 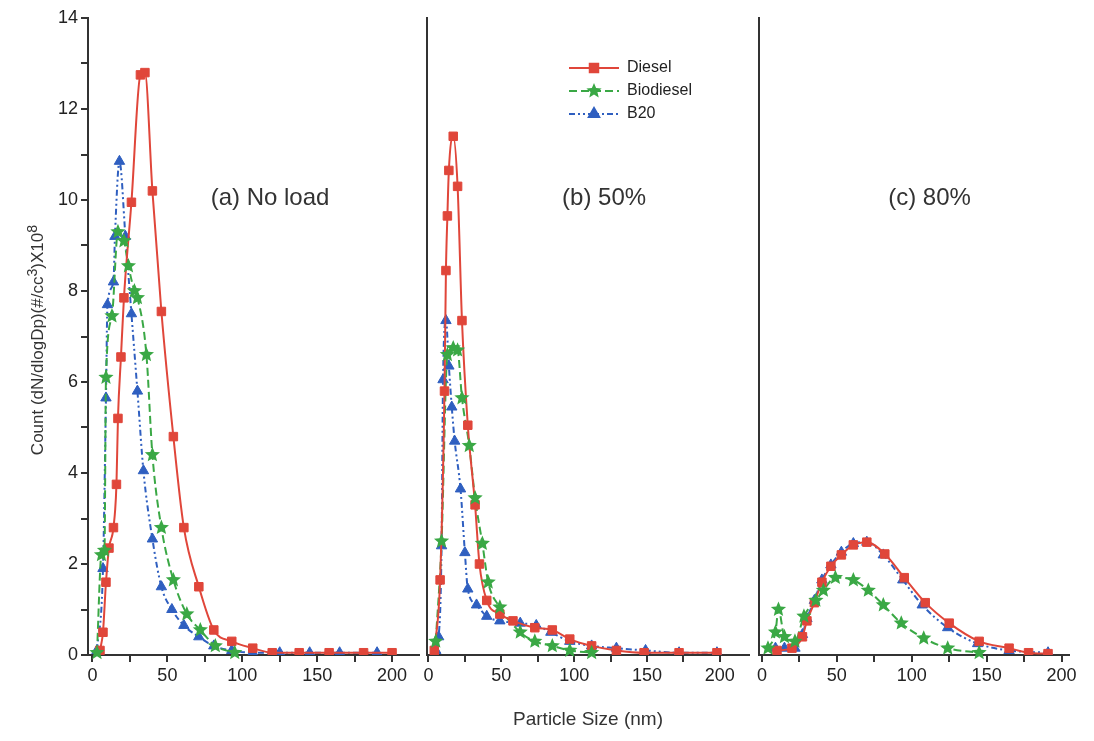 What do you see at coordinates (72, 562) in the screenshot?
I see `y-tick-label: 2` at bounding box center [72, 562].